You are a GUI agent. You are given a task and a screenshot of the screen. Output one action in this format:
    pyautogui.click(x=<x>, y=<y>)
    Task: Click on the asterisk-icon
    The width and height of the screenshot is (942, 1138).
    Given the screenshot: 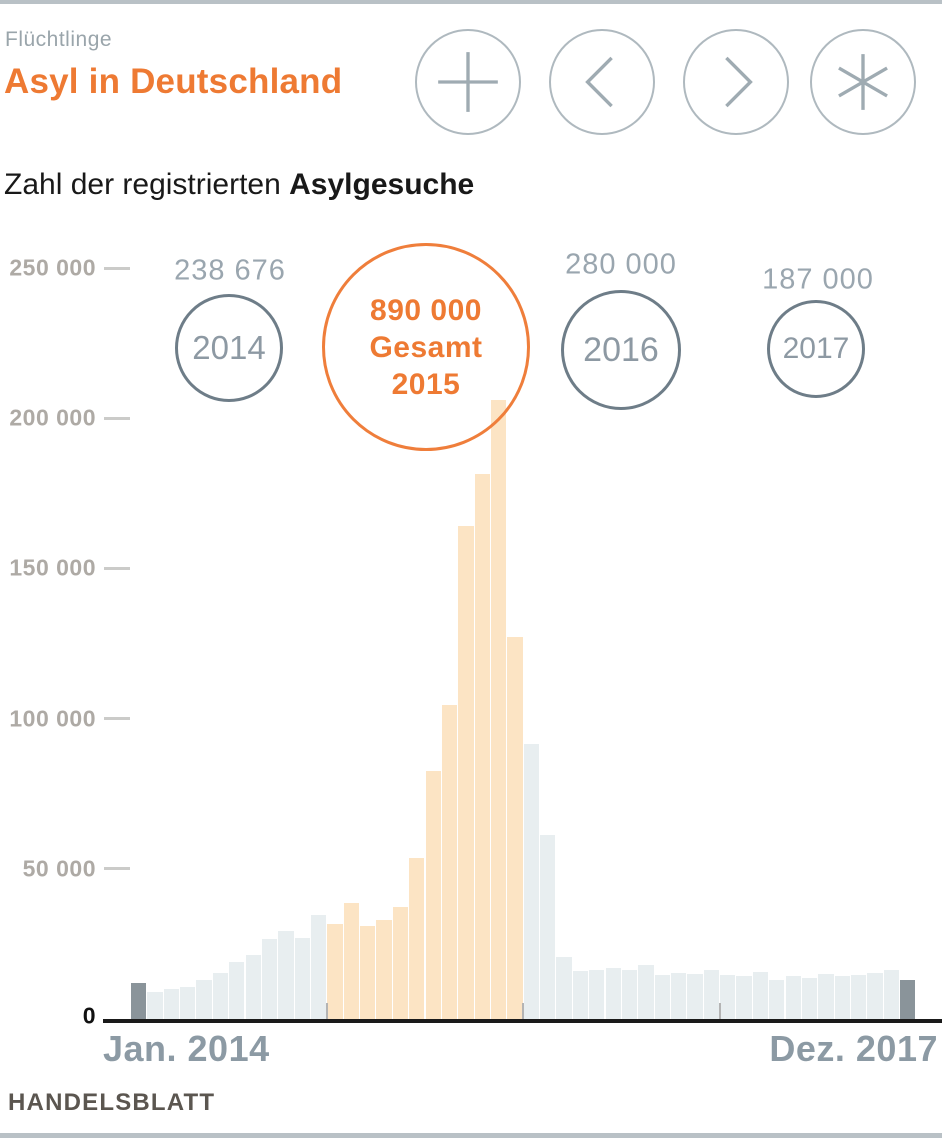 What is the action you would take?
    pyautogui.click(x=863, y=82)
    